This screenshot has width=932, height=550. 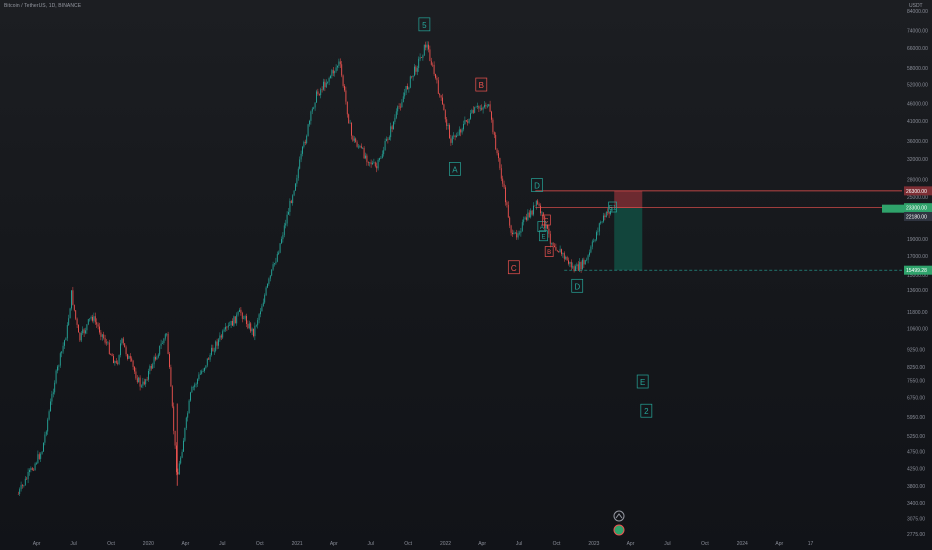 What do you see at coordinates (917, 180) in the screenshot?
I see `price-tick-label: 28000.00` at bounding box center [917, 180].